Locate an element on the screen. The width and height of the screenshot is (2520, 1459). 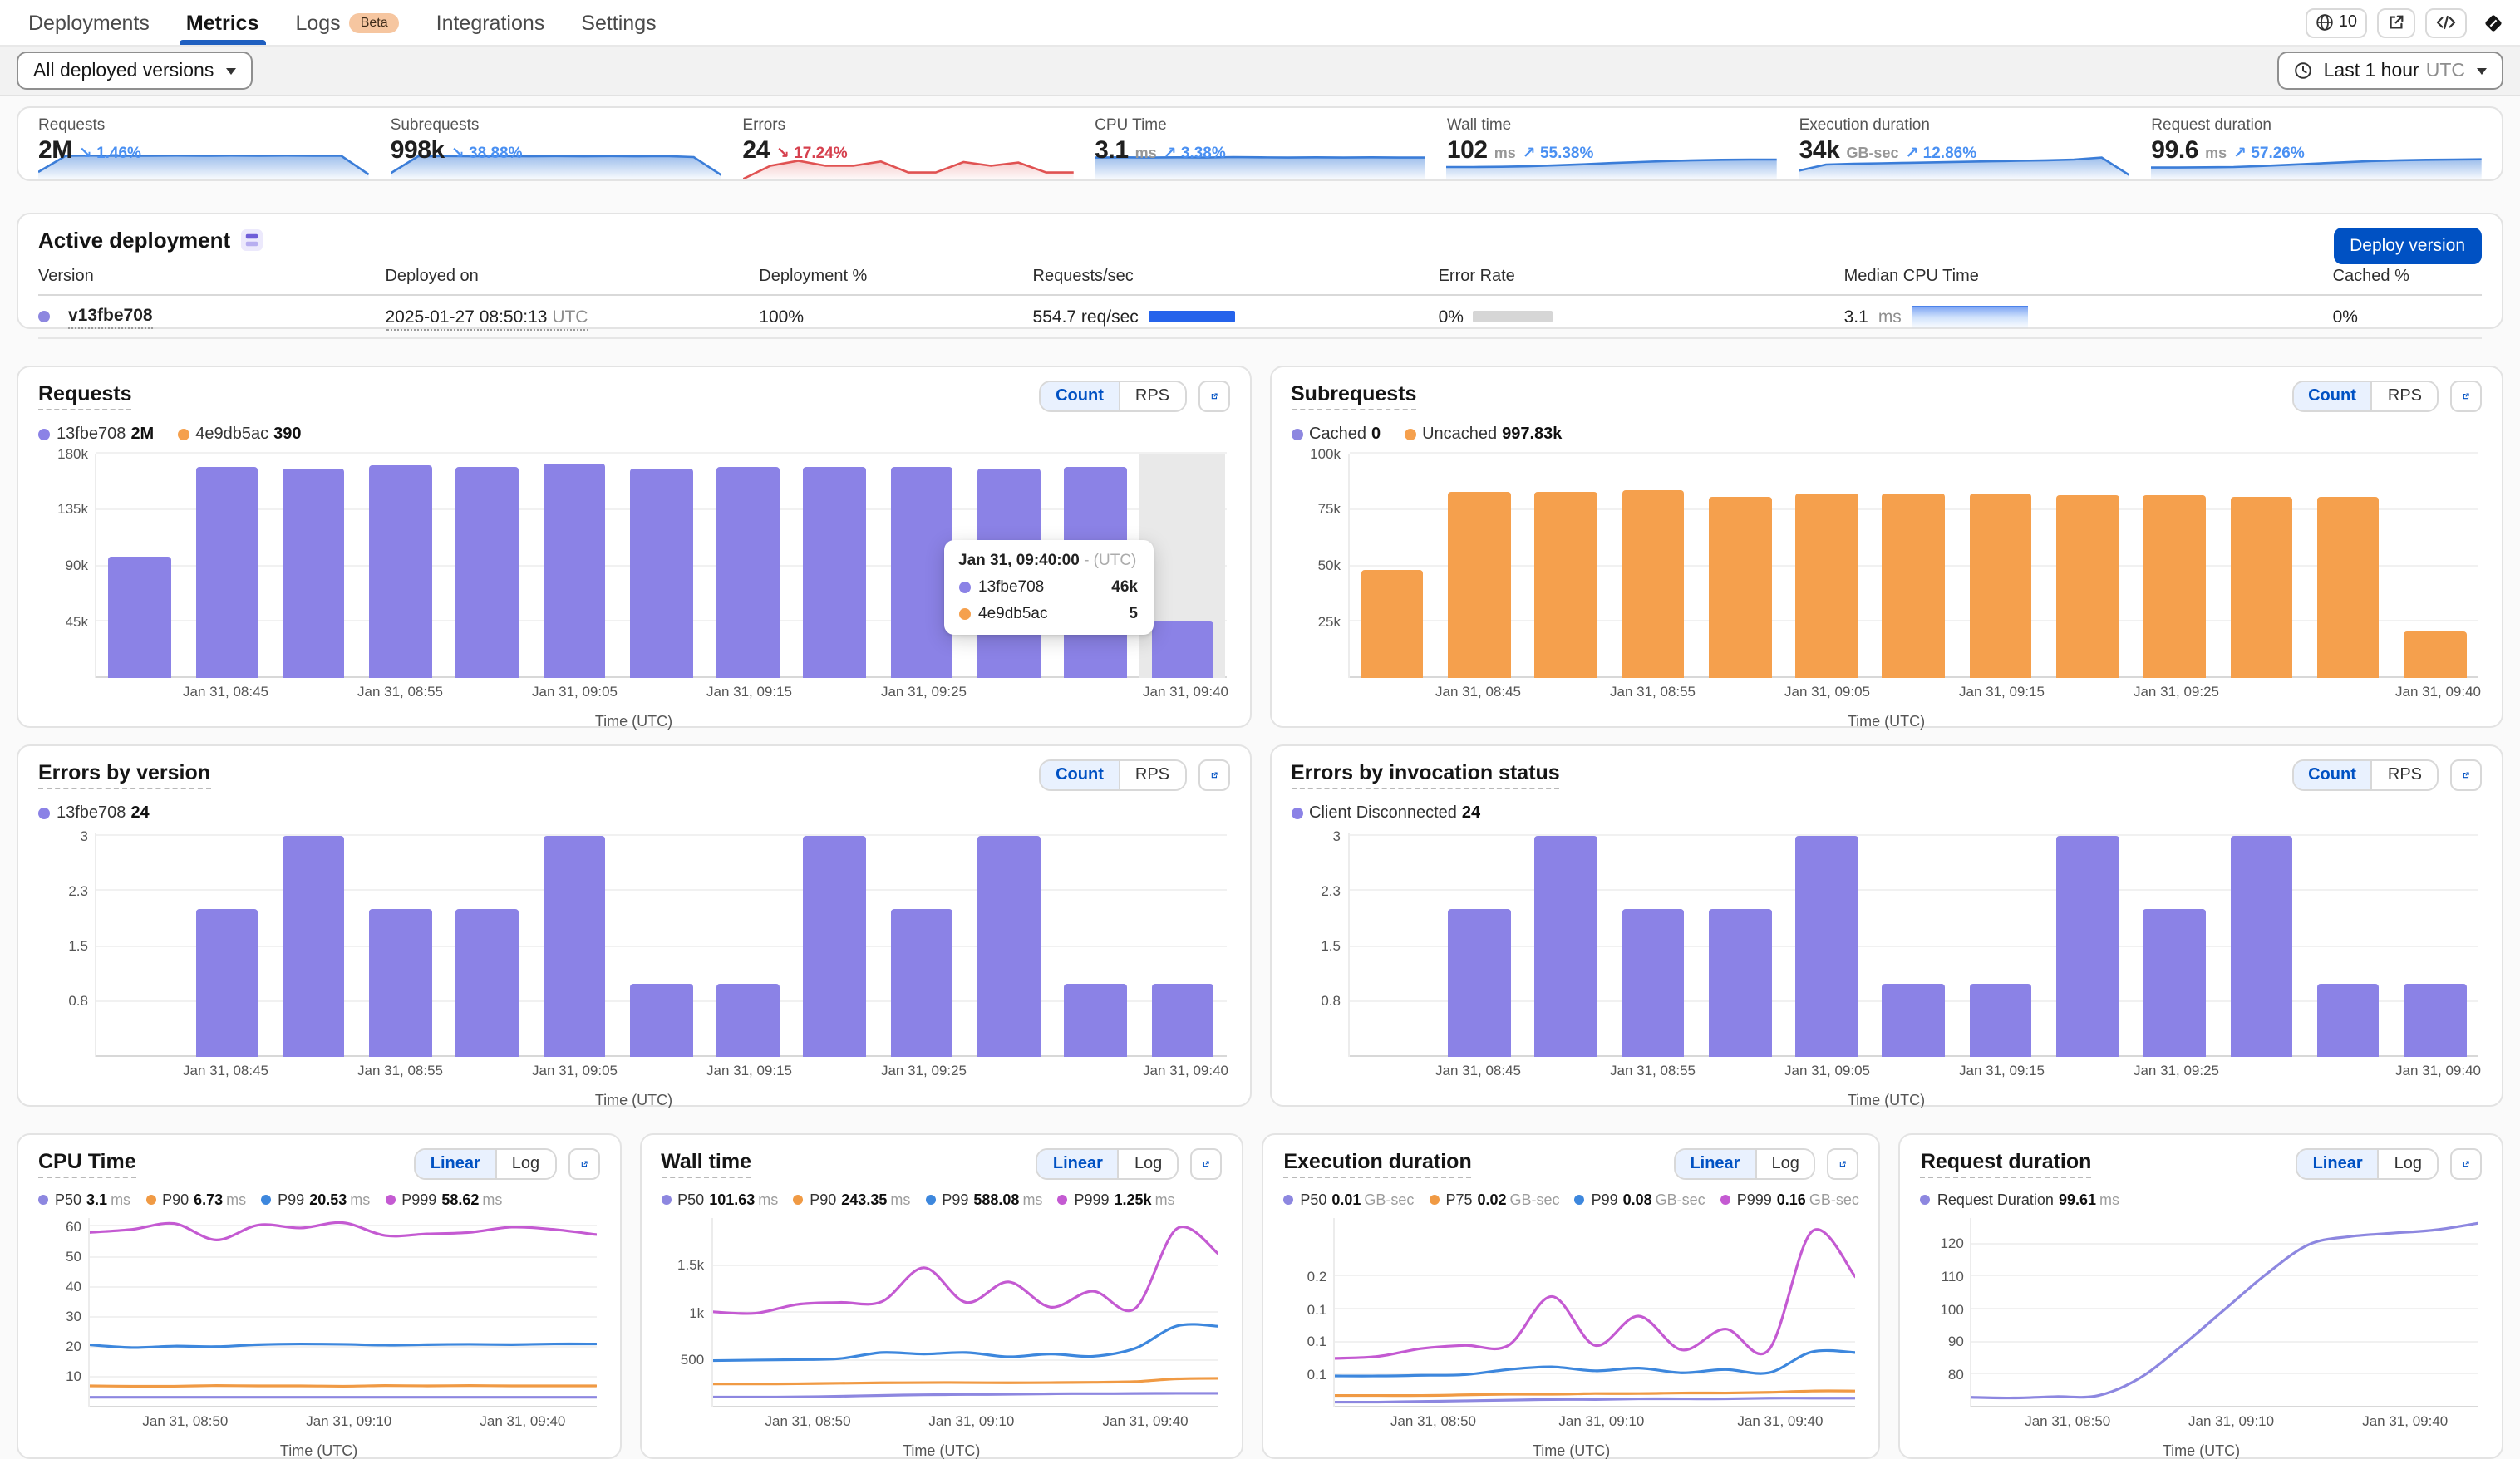
bar-client-disconnected-09:25 is located at coordinates (2174, 983).